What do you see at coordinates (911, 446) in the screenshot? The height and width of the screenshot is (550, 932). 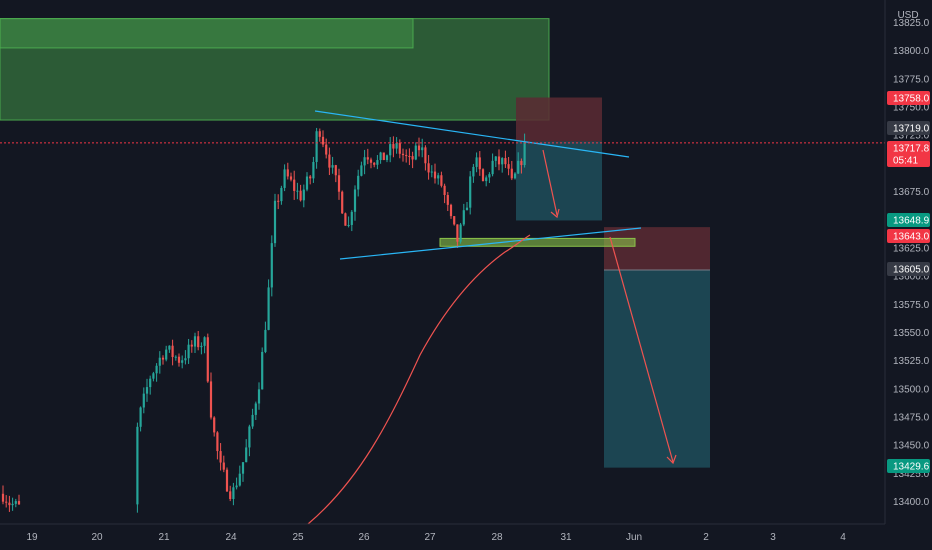 I see `price-tick-label: 13450.0` at bounding box center [911, 446].